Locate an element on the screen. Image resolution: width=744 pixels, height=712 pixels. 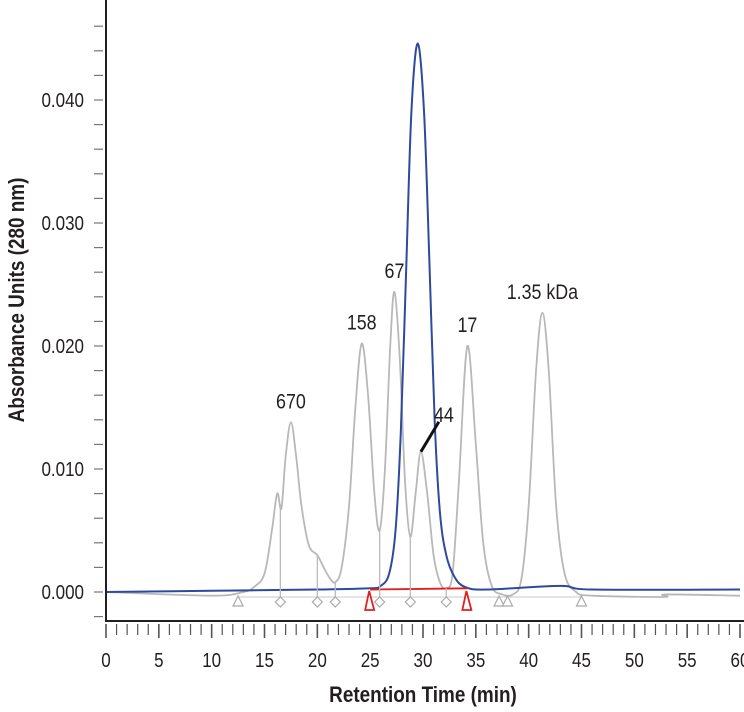
x-tick-label: 20 is located at coordinates (317, 660).